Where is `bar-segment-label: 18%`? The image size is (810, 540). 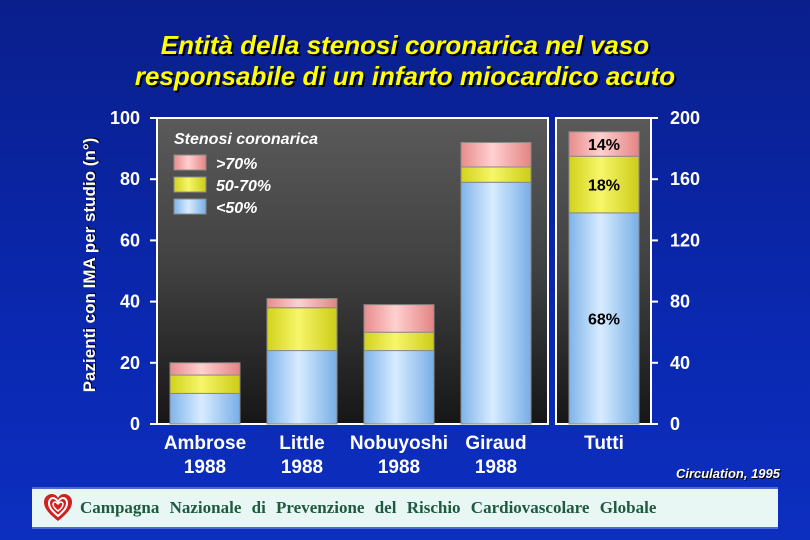
bar-segment-label: 18% is located at coordinates (604, 186).